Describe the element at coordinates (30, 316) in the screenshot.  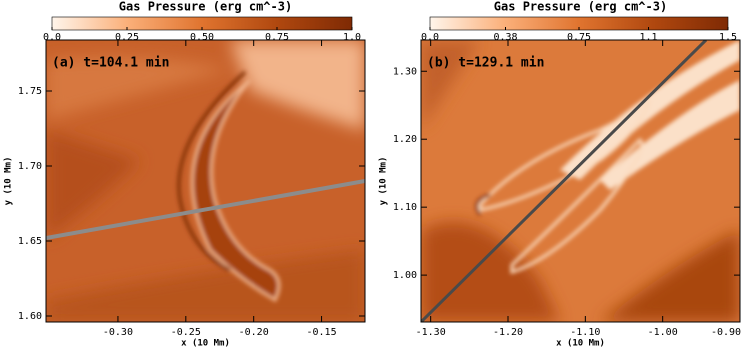
I see `y-tick-label: 1.60` at that location.